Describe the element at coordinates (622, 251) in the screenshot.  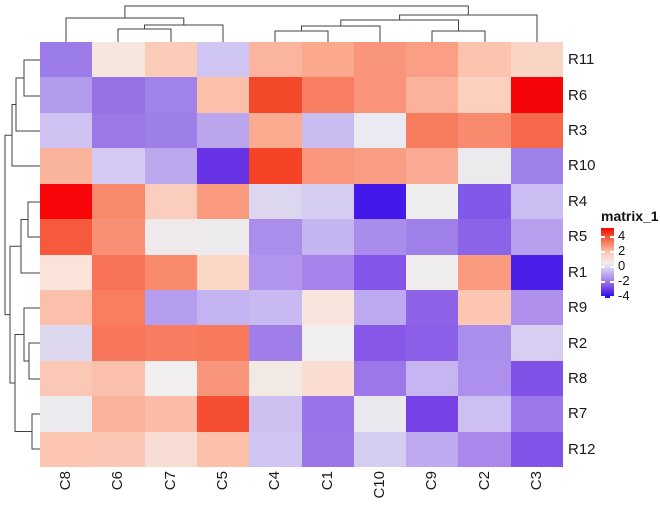
I see `legend-tick-label: 2` at that location.